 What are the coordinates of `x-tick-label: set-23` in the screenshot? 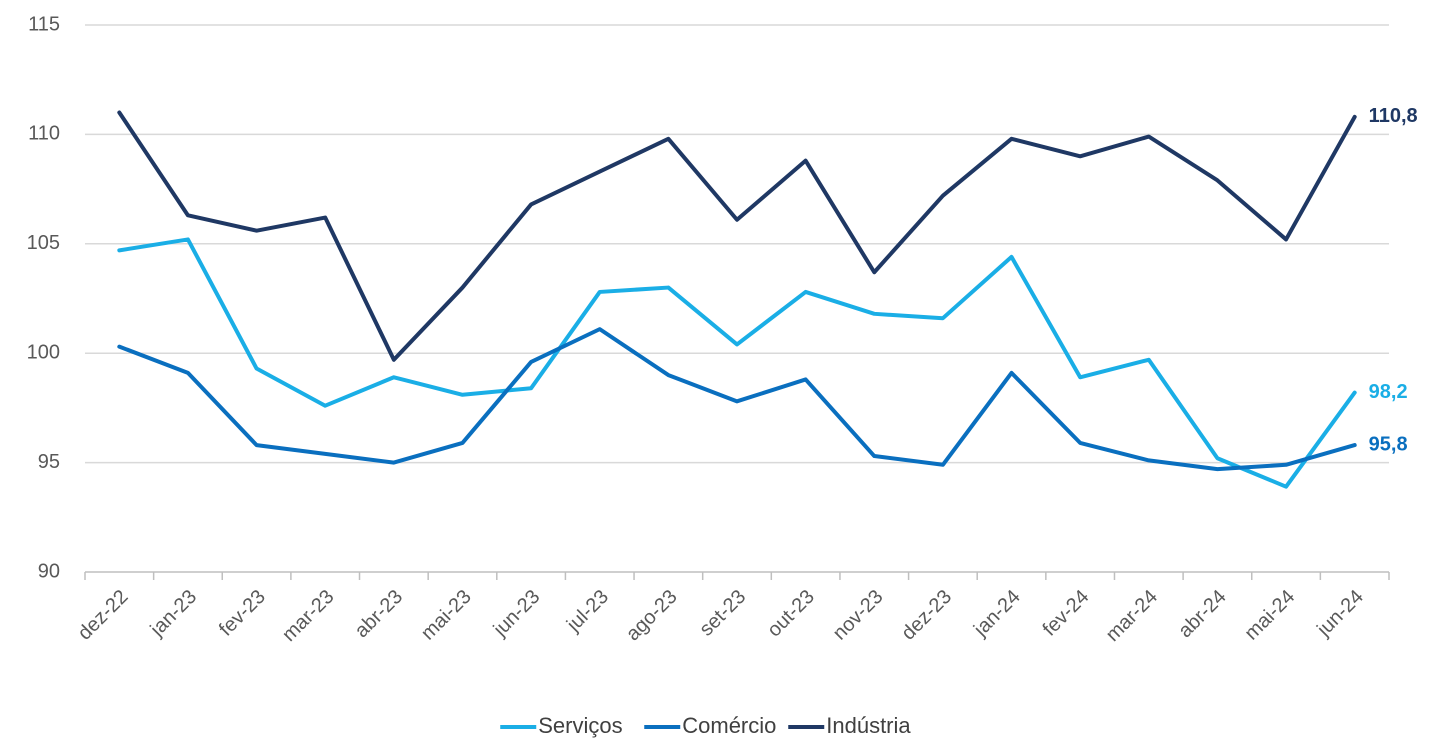 It's located at (722, 613).